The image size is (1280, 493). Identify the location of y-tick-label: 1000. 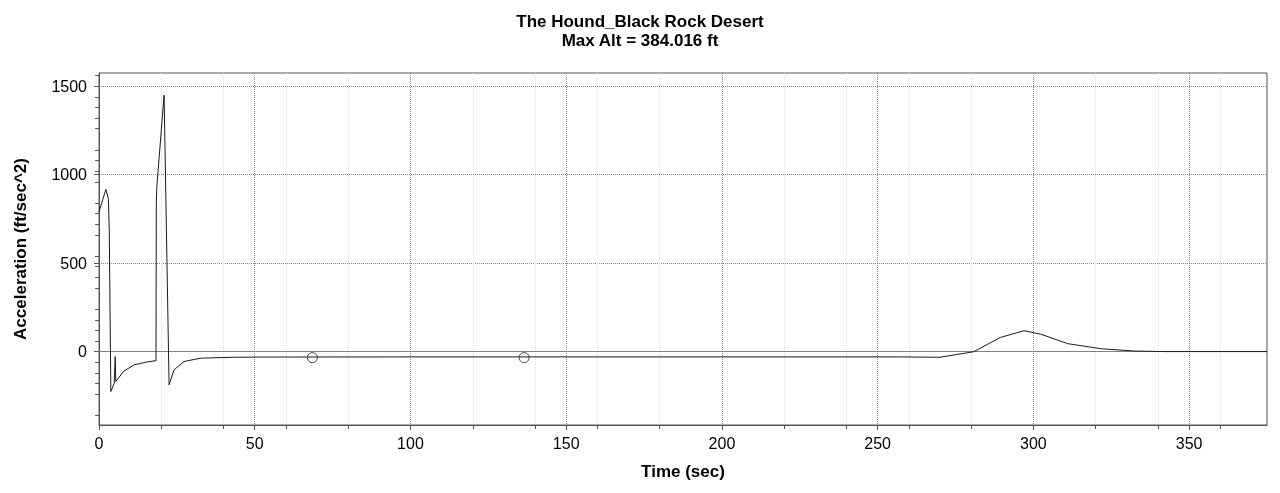
(69, 175).